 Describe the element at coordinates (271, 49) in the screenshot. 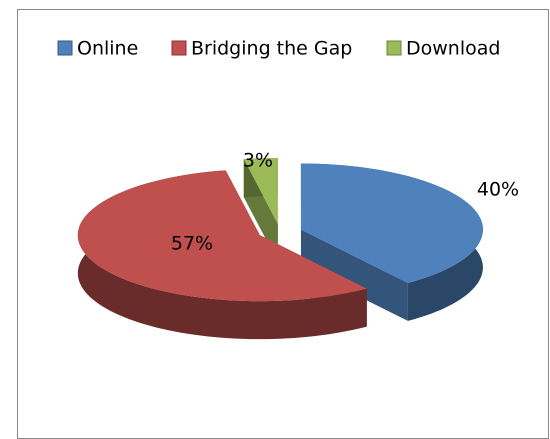

I see `legend-label: Bridging the Gap` at that location.